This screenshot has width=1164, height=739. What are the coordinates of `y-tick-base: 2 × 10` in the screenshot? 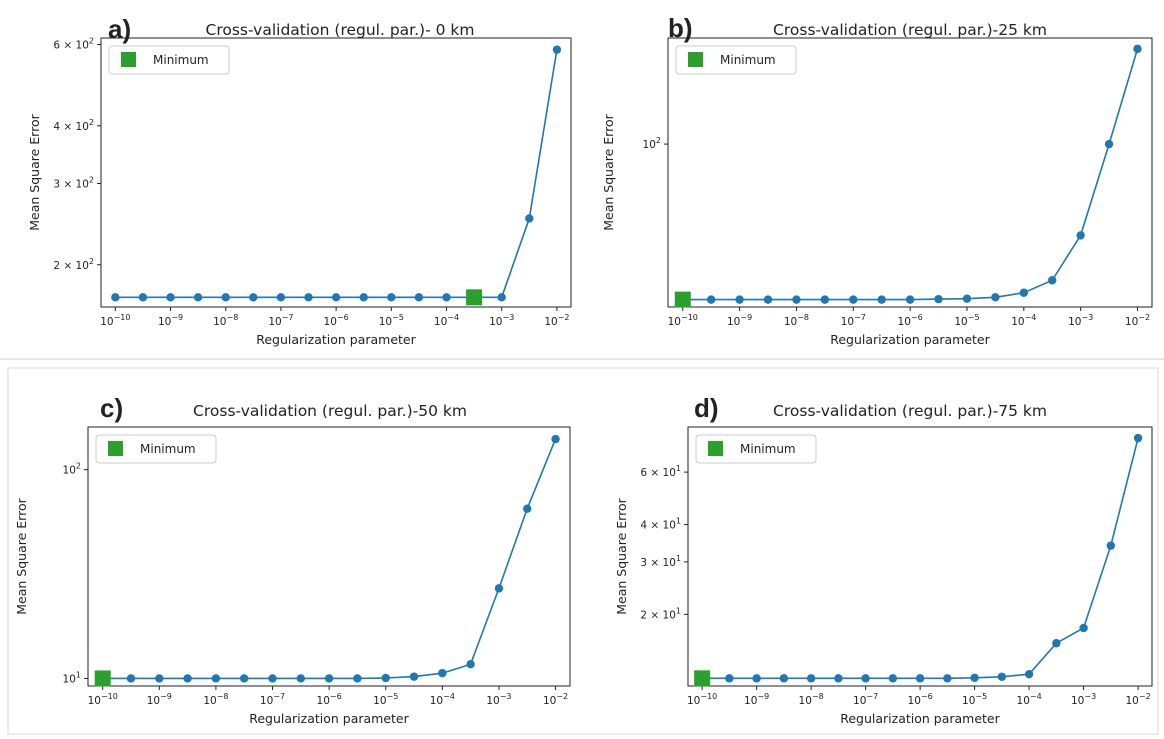 It's located at (71, 266).